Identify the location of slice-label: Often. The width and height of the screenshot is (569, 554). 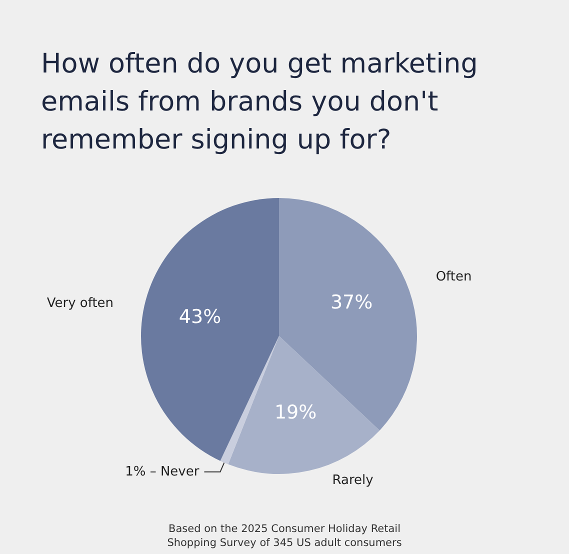
(454, 277).